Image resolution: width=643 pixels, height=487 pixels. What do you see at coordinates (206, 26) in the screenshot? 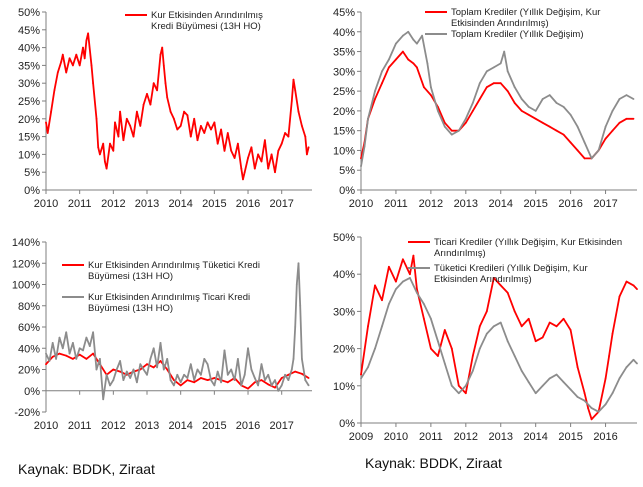
I see `legend-label-1: Kredi Büyümesi (13H HO)` at bounding box center [206, 26].